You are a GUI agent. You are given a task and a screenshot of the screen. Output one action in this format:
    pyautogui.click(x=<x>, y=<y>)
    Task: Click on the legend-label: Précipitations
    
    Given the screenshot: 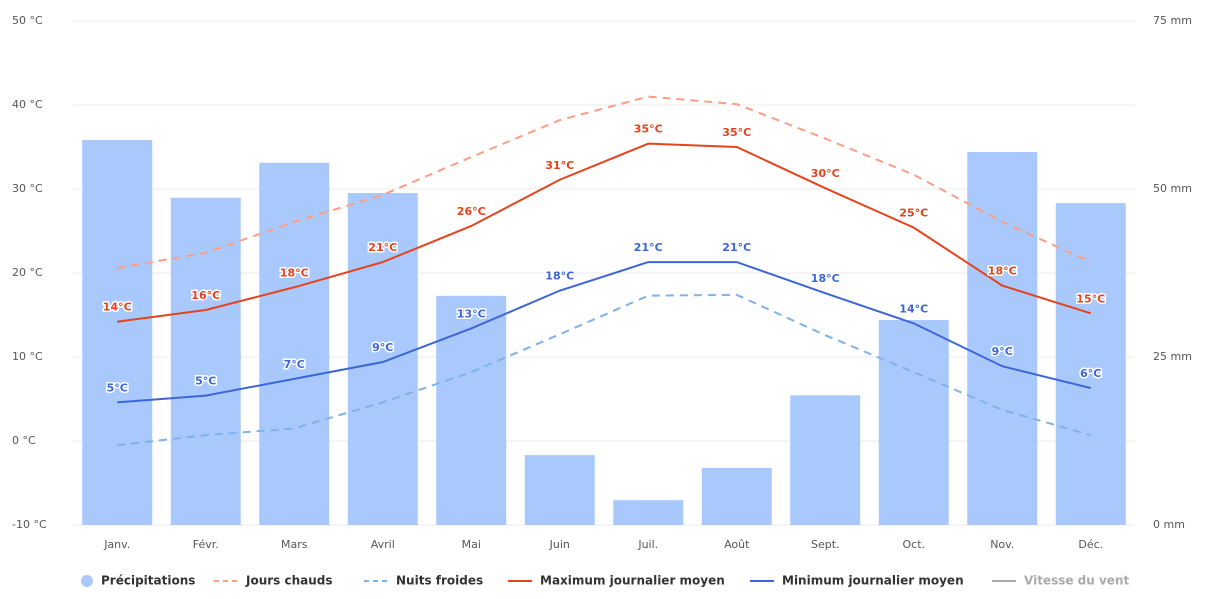 What is the action you would take?
    pyautogui.click(x=148, y=581)
    